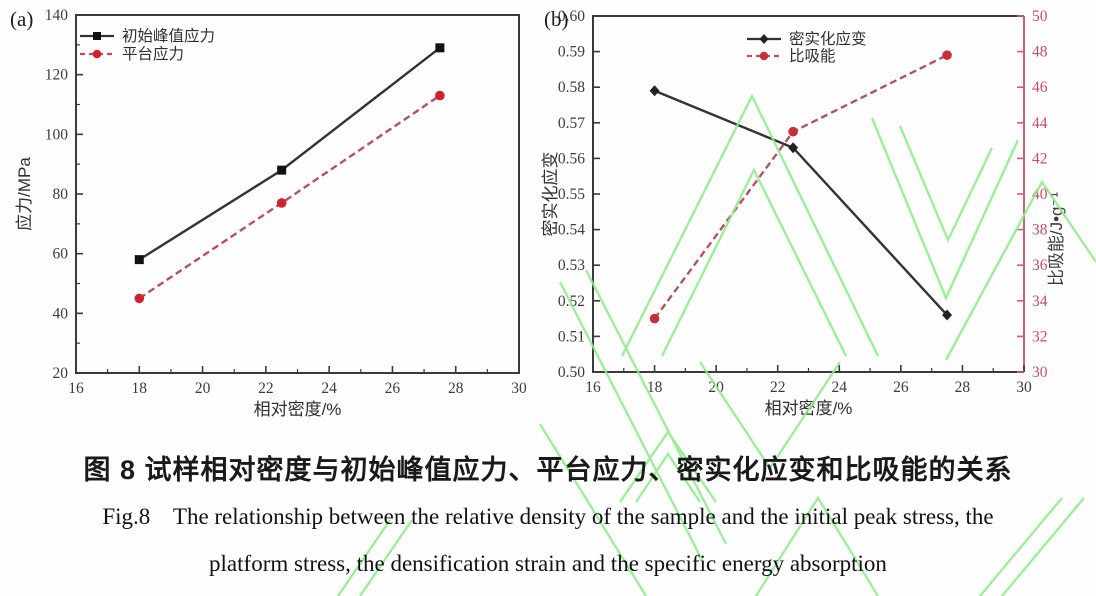 The width and height of the screenshot is (1096, 596). I want to click on legend-label: 密实化应变, so click(828, 38).